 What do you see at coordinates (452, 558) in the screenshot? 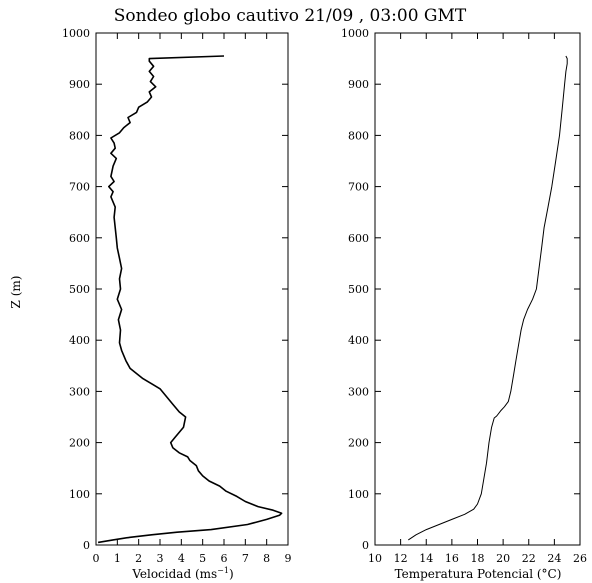
I see `x-tick-label-1-3: 16` at bounding box center [452, 558].